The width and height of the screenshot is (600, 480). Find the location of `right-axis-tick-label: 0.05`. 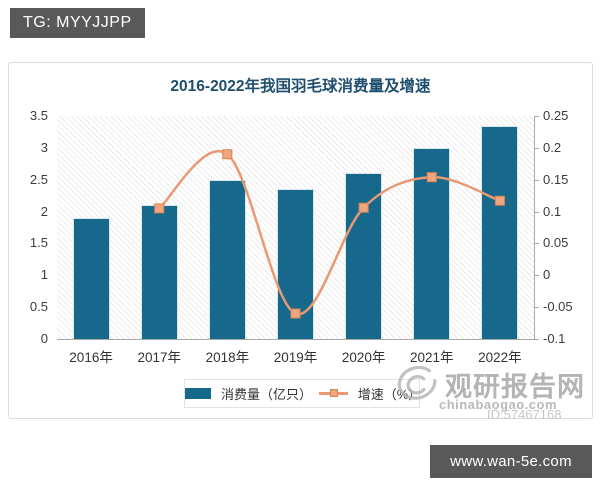

right-axis-tick-label: 0.05 is located at coordinates (556, 243).